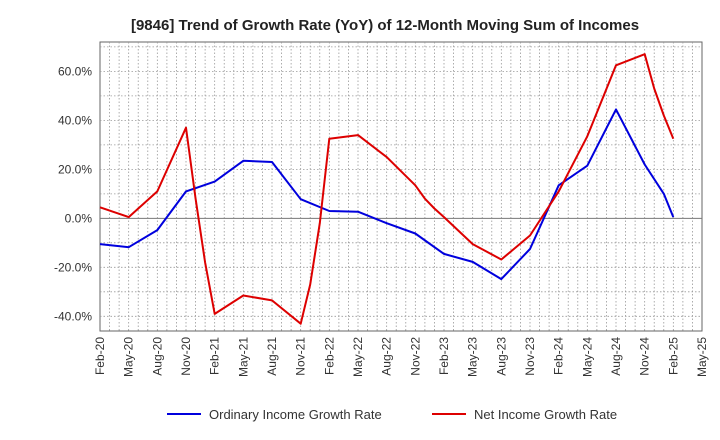  Describe the element at coordinates (501, 356) in the screenshot. I see `x-tick-label: Aug-23` at that location.